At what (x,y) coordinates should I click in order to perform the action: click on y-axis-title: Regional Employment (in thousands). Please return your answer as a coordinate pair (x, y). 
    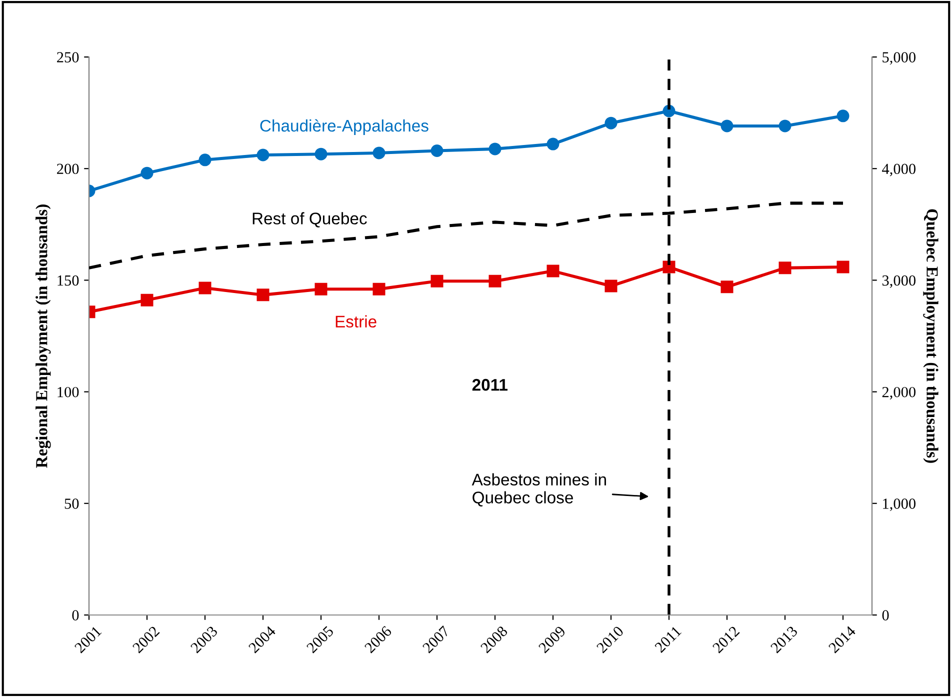
    Looking at the image, I should click on (43, 336).